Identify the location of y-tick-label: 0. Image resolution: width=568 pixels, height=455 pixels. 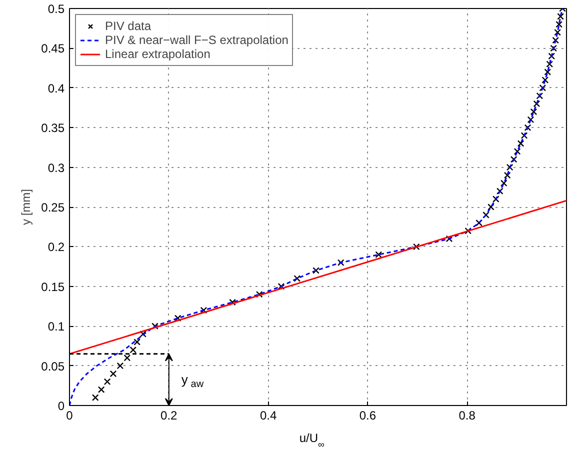
(61, 406).